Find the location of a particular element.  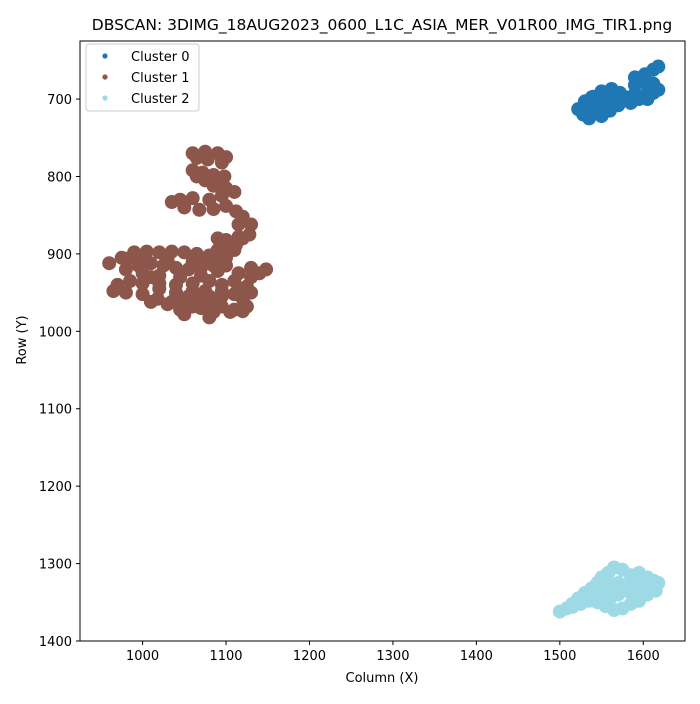

y-tick-label: 1000 is located at coordinates (55, 332).